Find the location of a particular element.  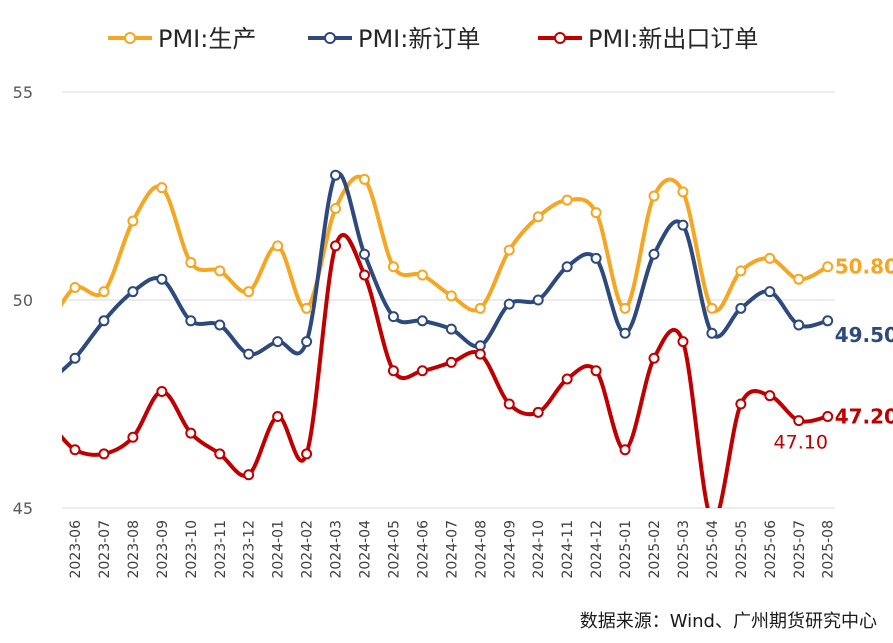

annotation-label: 47.10 is located at coordinates (801, 443).